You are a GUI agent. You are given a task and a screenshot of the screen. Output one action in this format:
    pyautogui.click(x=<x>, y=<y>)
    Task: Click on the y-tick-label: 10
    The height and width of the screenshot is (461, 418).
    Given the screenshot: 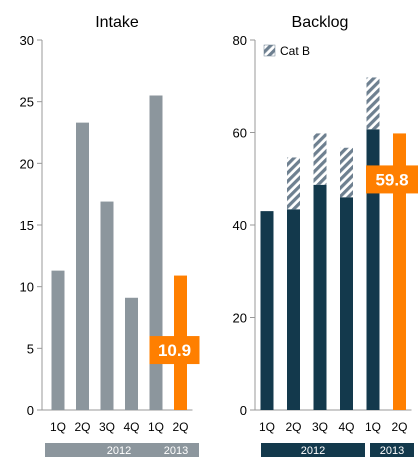 What is the action you would take?
    pyautogui.click(x=27, y=287)
    